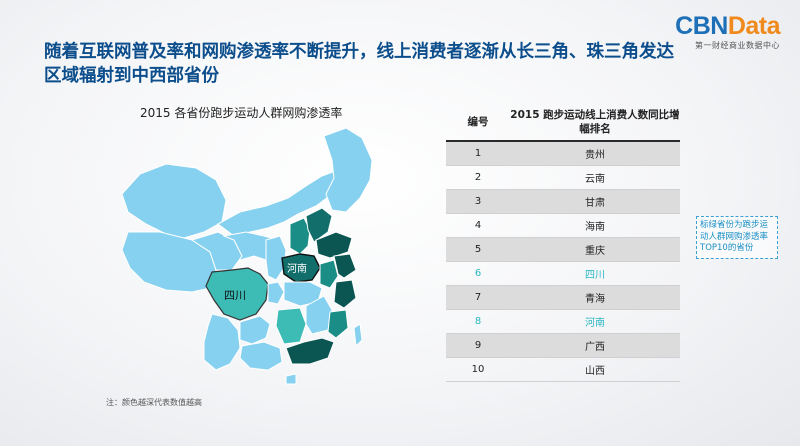 The width and height of the screenshot is (800, 446). I want to click on cbndata-logo: CBNData 第一财经商业数据中心, so click(727, 32).